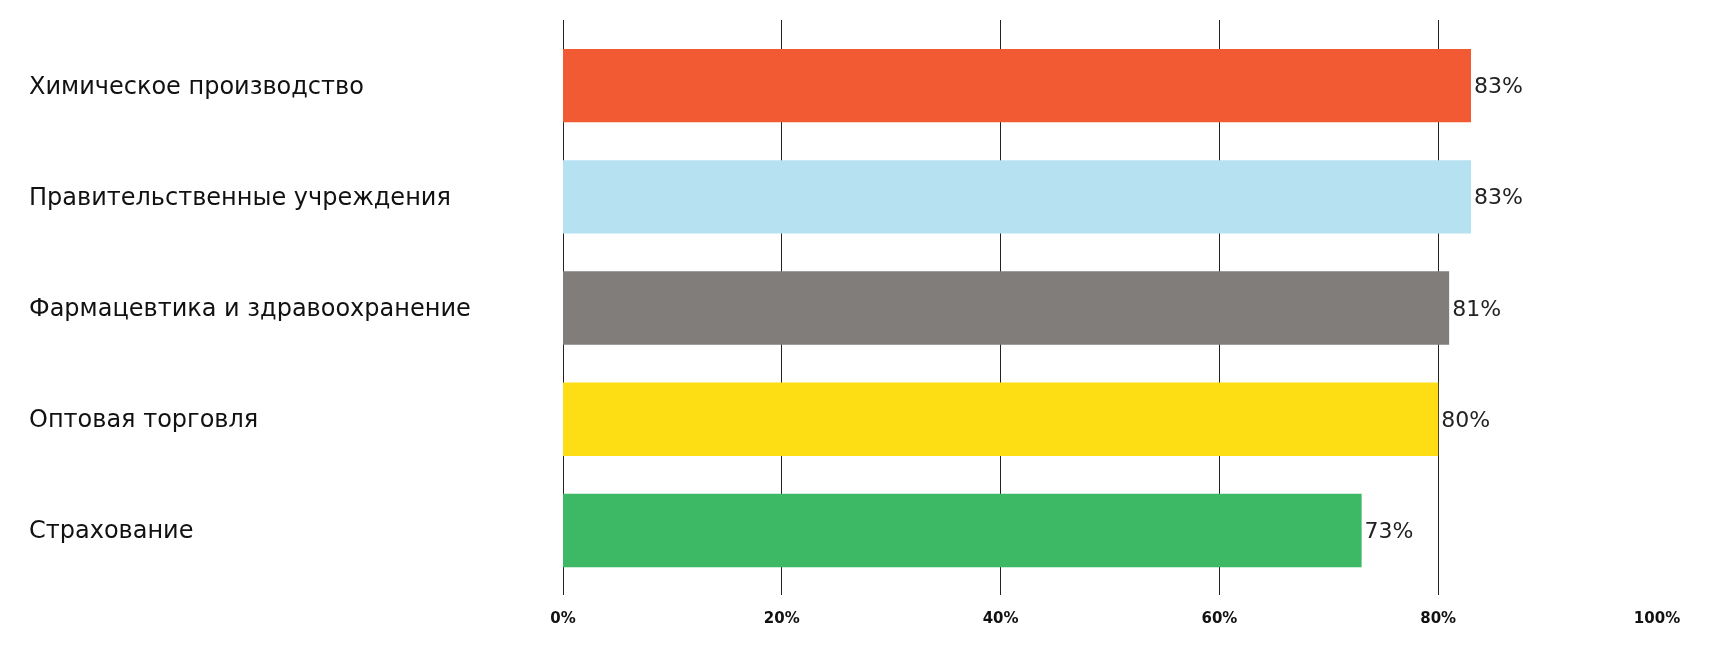 The width and height of the screenshot is (1729, 654). What do you see at coordinates (1657, 618) in the screenshot?
I see `x-tick-label: 100%` at bounding box center [1657, 618].